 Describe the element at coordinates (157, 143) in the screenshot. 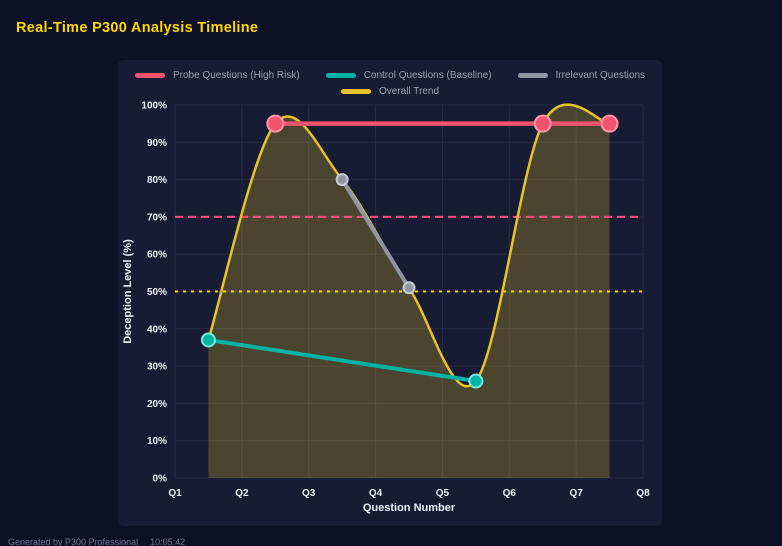

I see `y-tick-label: 90%` at that location.